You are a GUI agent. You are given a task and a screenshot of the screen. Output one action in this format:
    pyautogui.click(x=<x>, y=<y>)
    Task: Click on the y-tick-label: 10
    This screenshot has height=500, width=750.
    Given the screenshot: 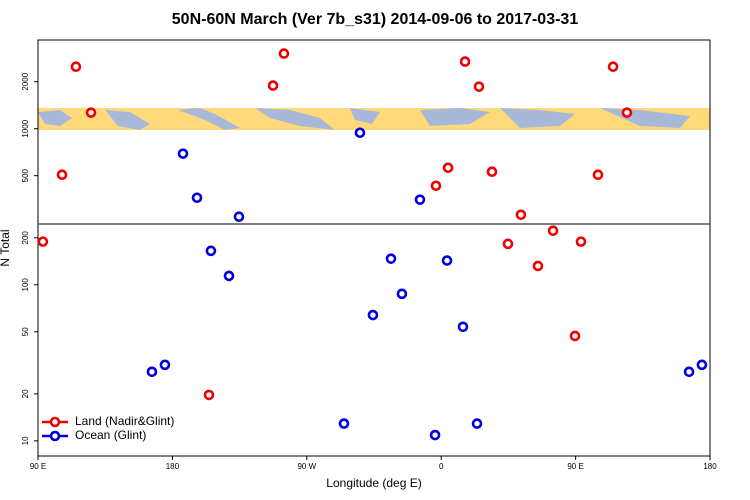 What is the action you would take?
    pyautogui.click(x=25, y=440)
    